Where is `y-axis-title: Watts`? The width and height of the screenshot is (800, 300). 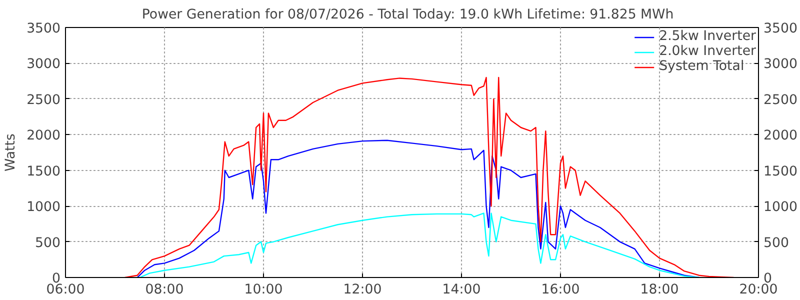
y-axis-title: Watts is located at coordinates (11, 153).